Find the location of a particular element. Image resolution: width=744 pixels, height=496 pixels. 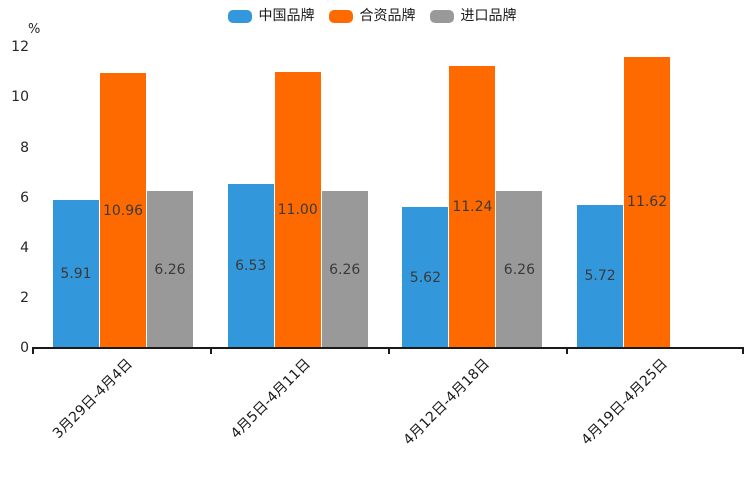

legend-label: 中国品牌 is located at coordinates (286, 16).